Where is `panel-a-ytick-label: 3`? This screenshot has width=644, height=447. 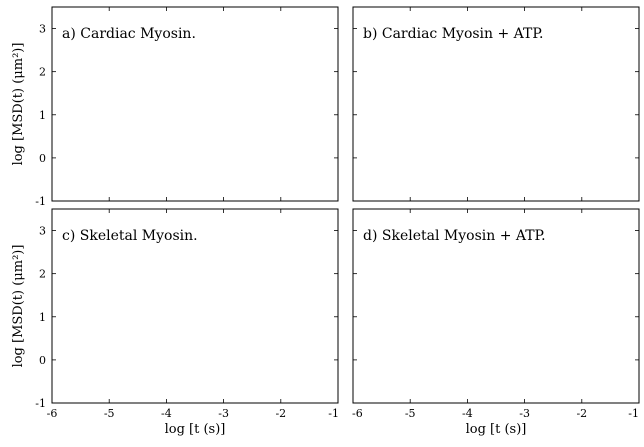
panel-a-ytick-label: 3 is located at coordinates (42, 29).